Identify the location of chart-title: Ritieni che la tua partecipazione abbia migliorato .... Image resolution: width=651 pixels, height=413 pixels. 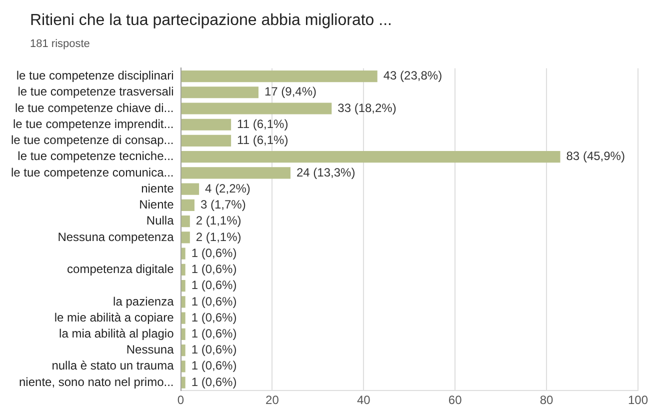
(211, 21).